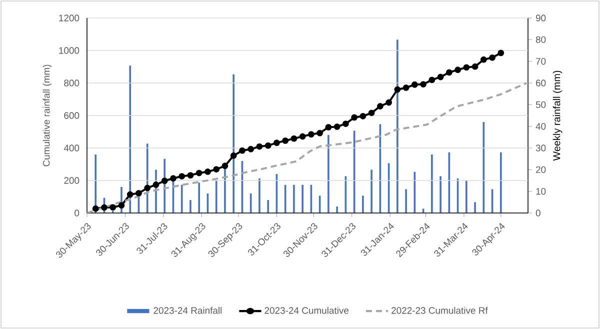 This screenshot has width=600, height=329. I want to click on y2-tick-label: 90, so click(541, 18).